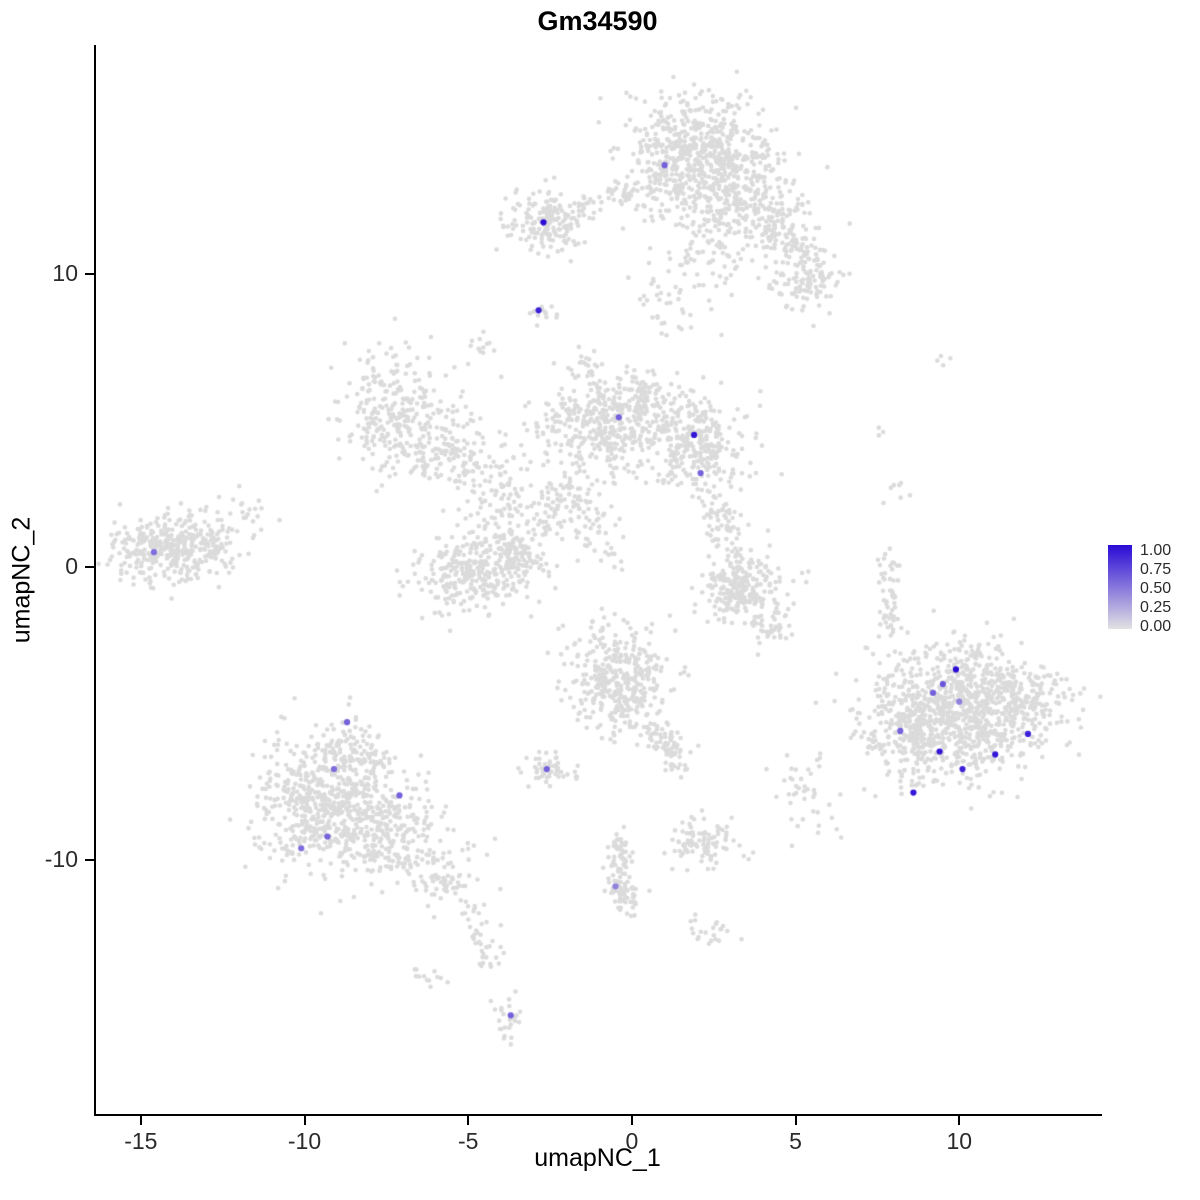  Describe the element at coordinates (21, 580) in the screenshot. I see `y-axis-label: umapNC_2` at that location.